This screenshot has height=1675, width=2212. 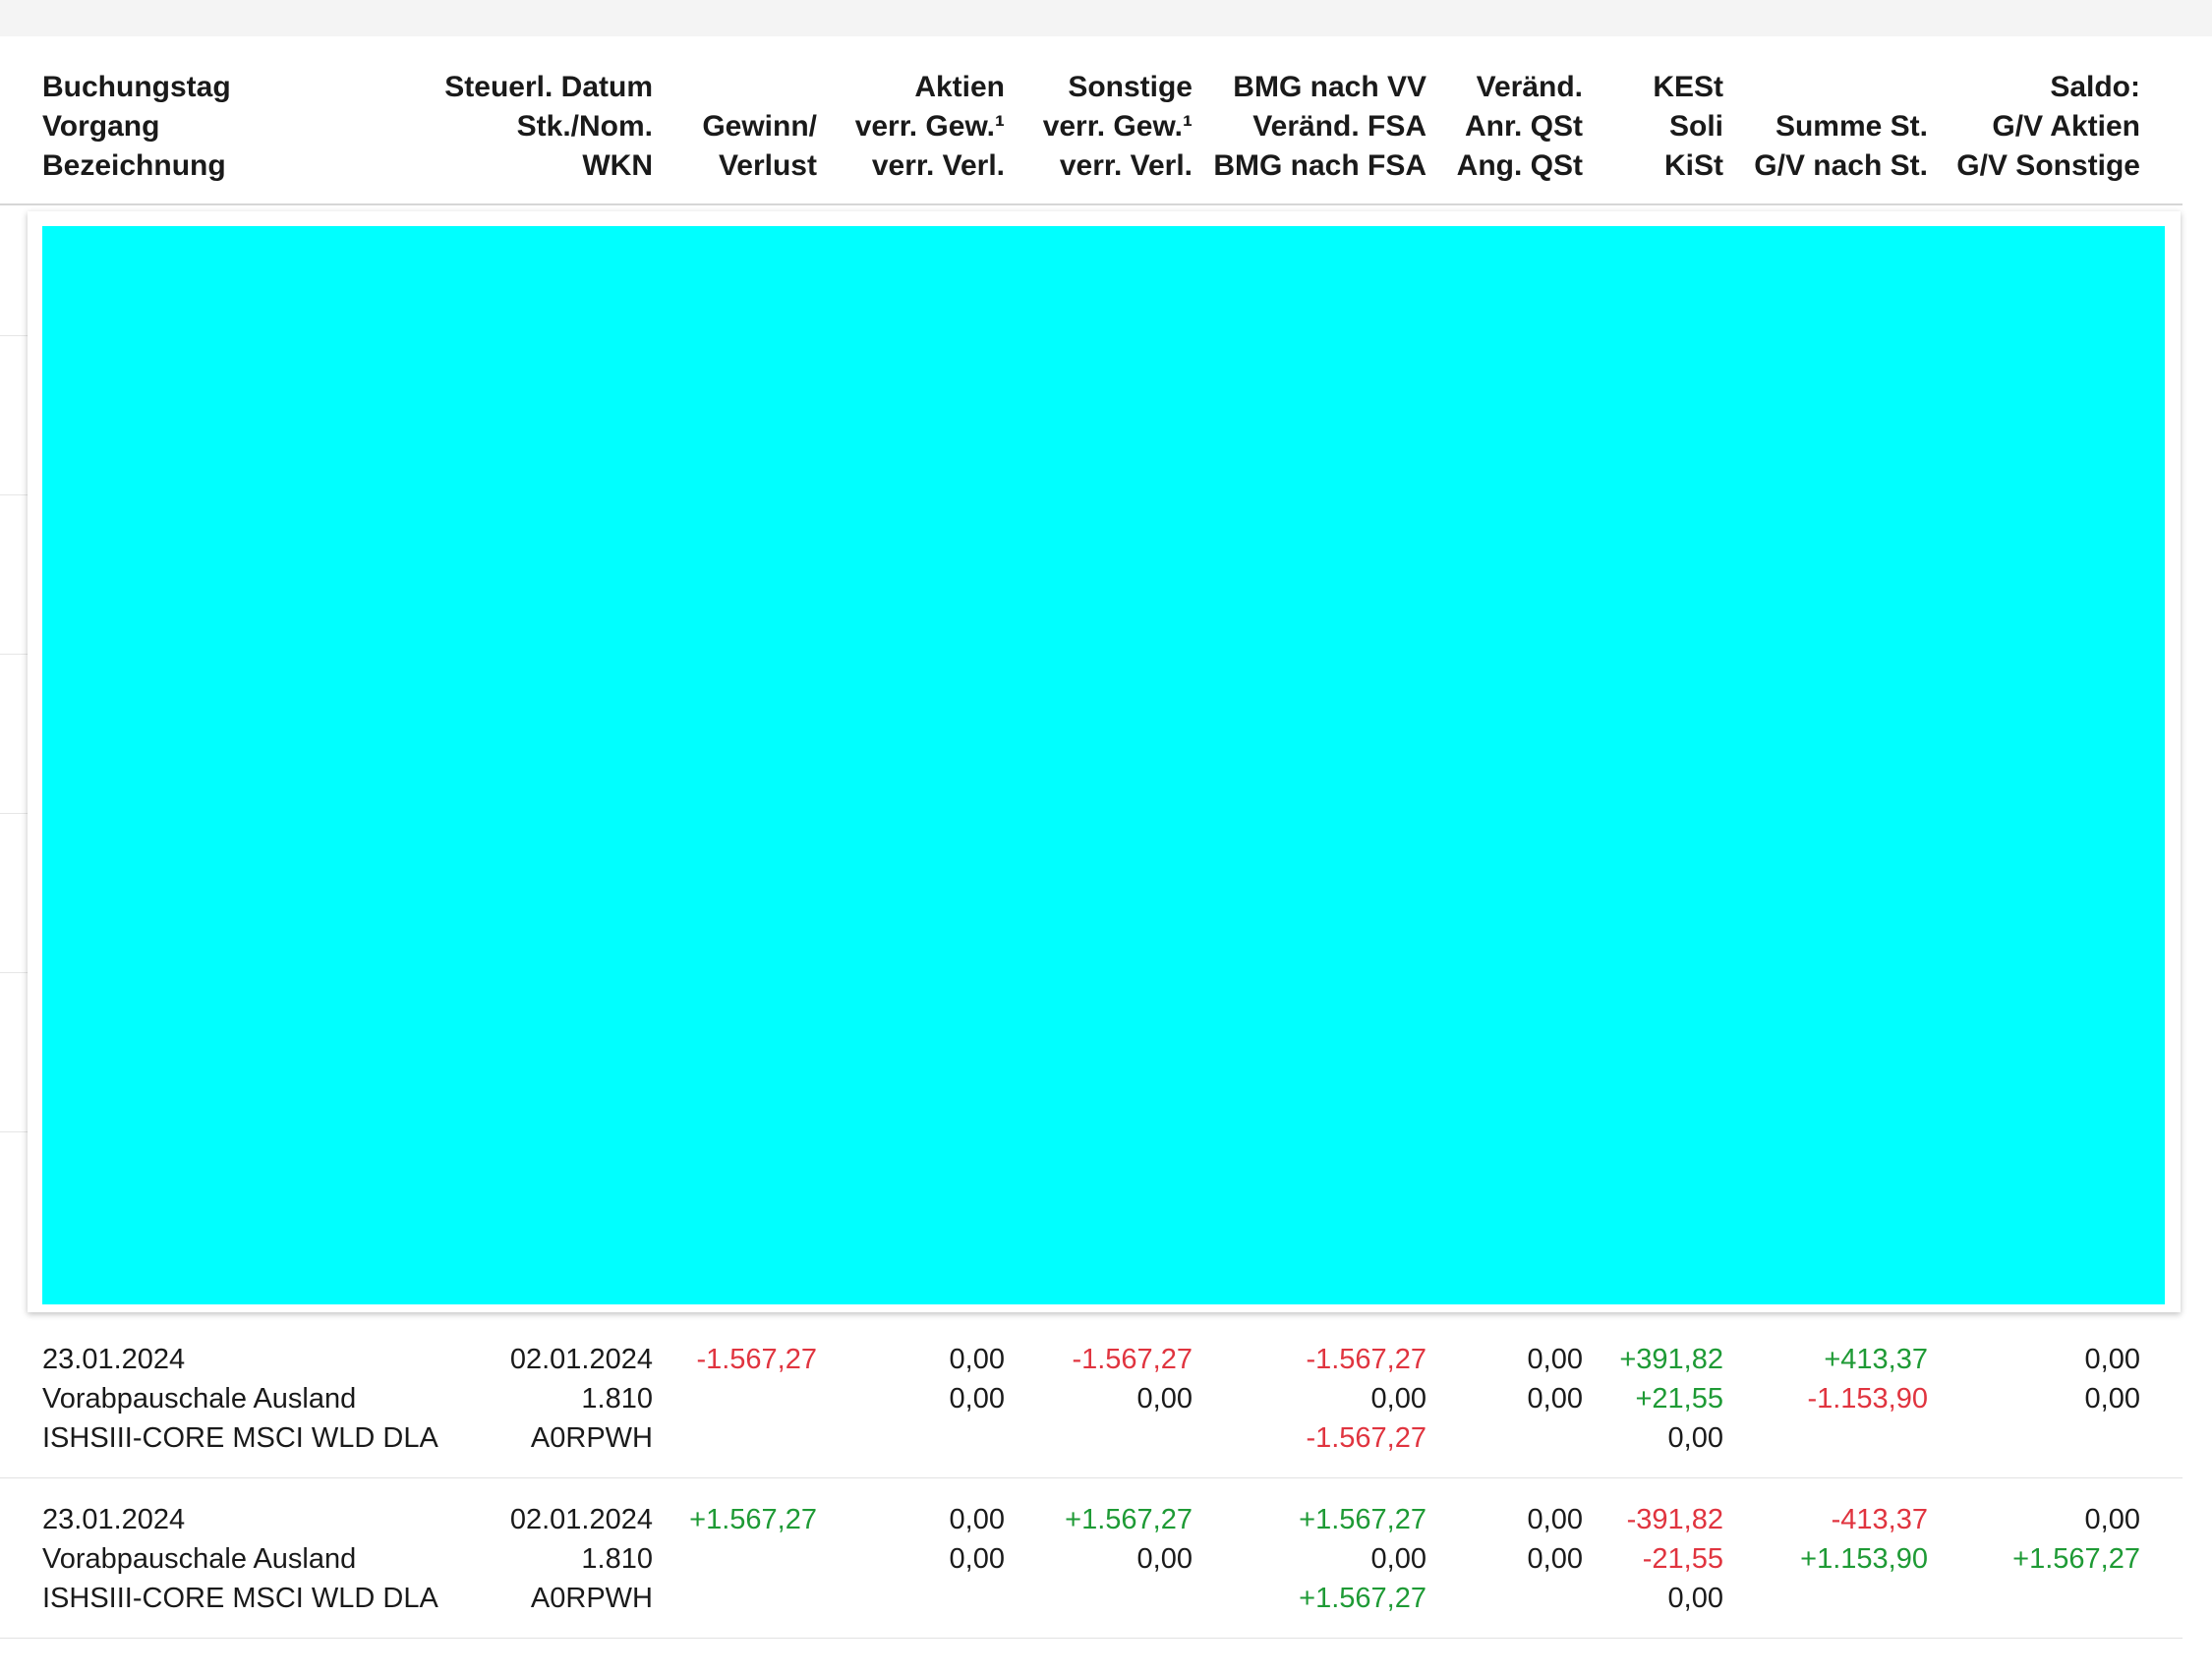 I want to click on header-summe-st: Summe St. G/V nach St., so click(x=1841, y=146).